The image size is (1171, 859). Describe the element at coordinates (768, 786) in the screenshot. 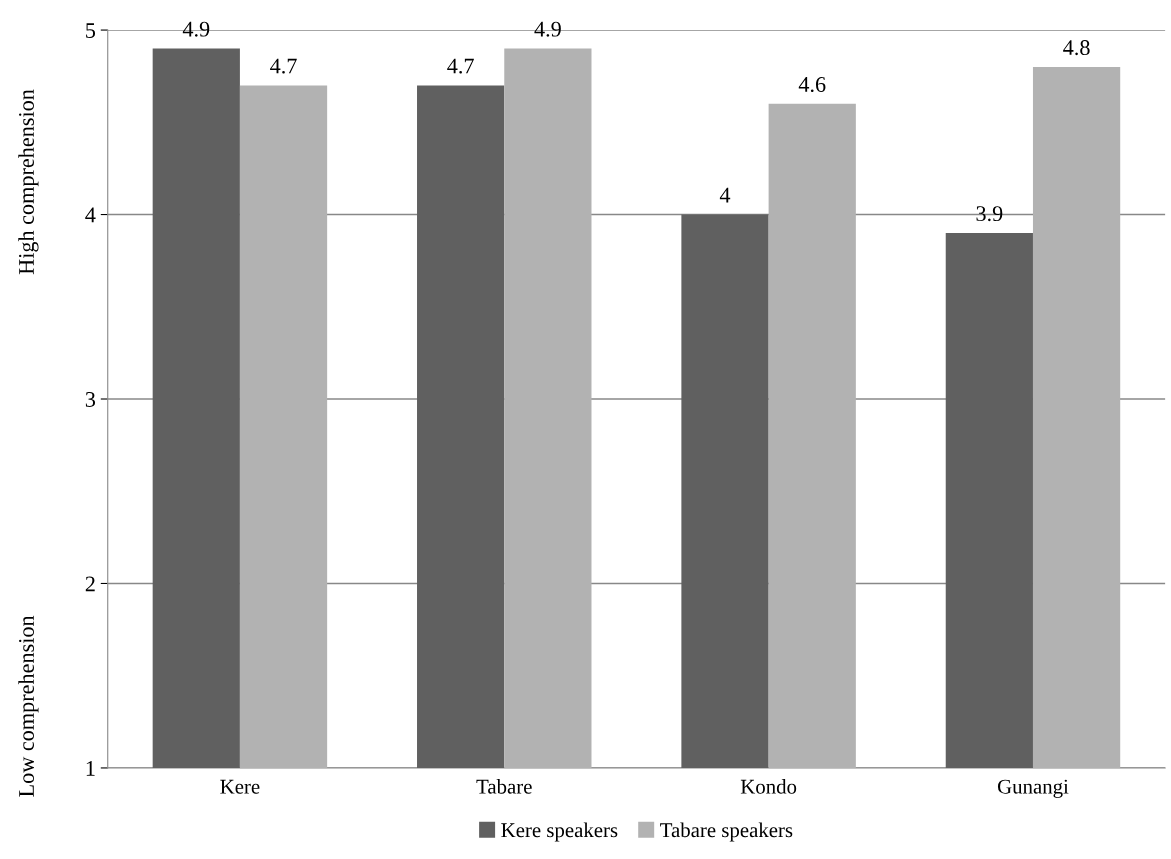

I see `x-tick-label: Kondo` at that location.